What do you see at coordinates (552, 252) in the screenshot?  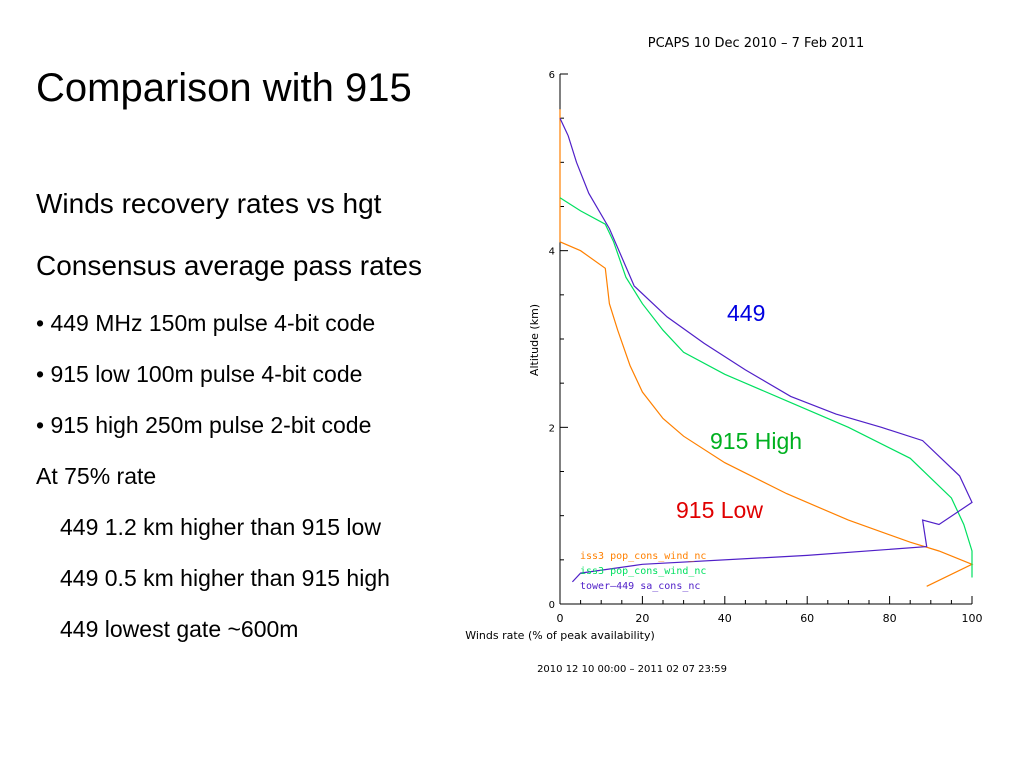 I see `y-tick-label: 4` at bounding box center [552, 252].